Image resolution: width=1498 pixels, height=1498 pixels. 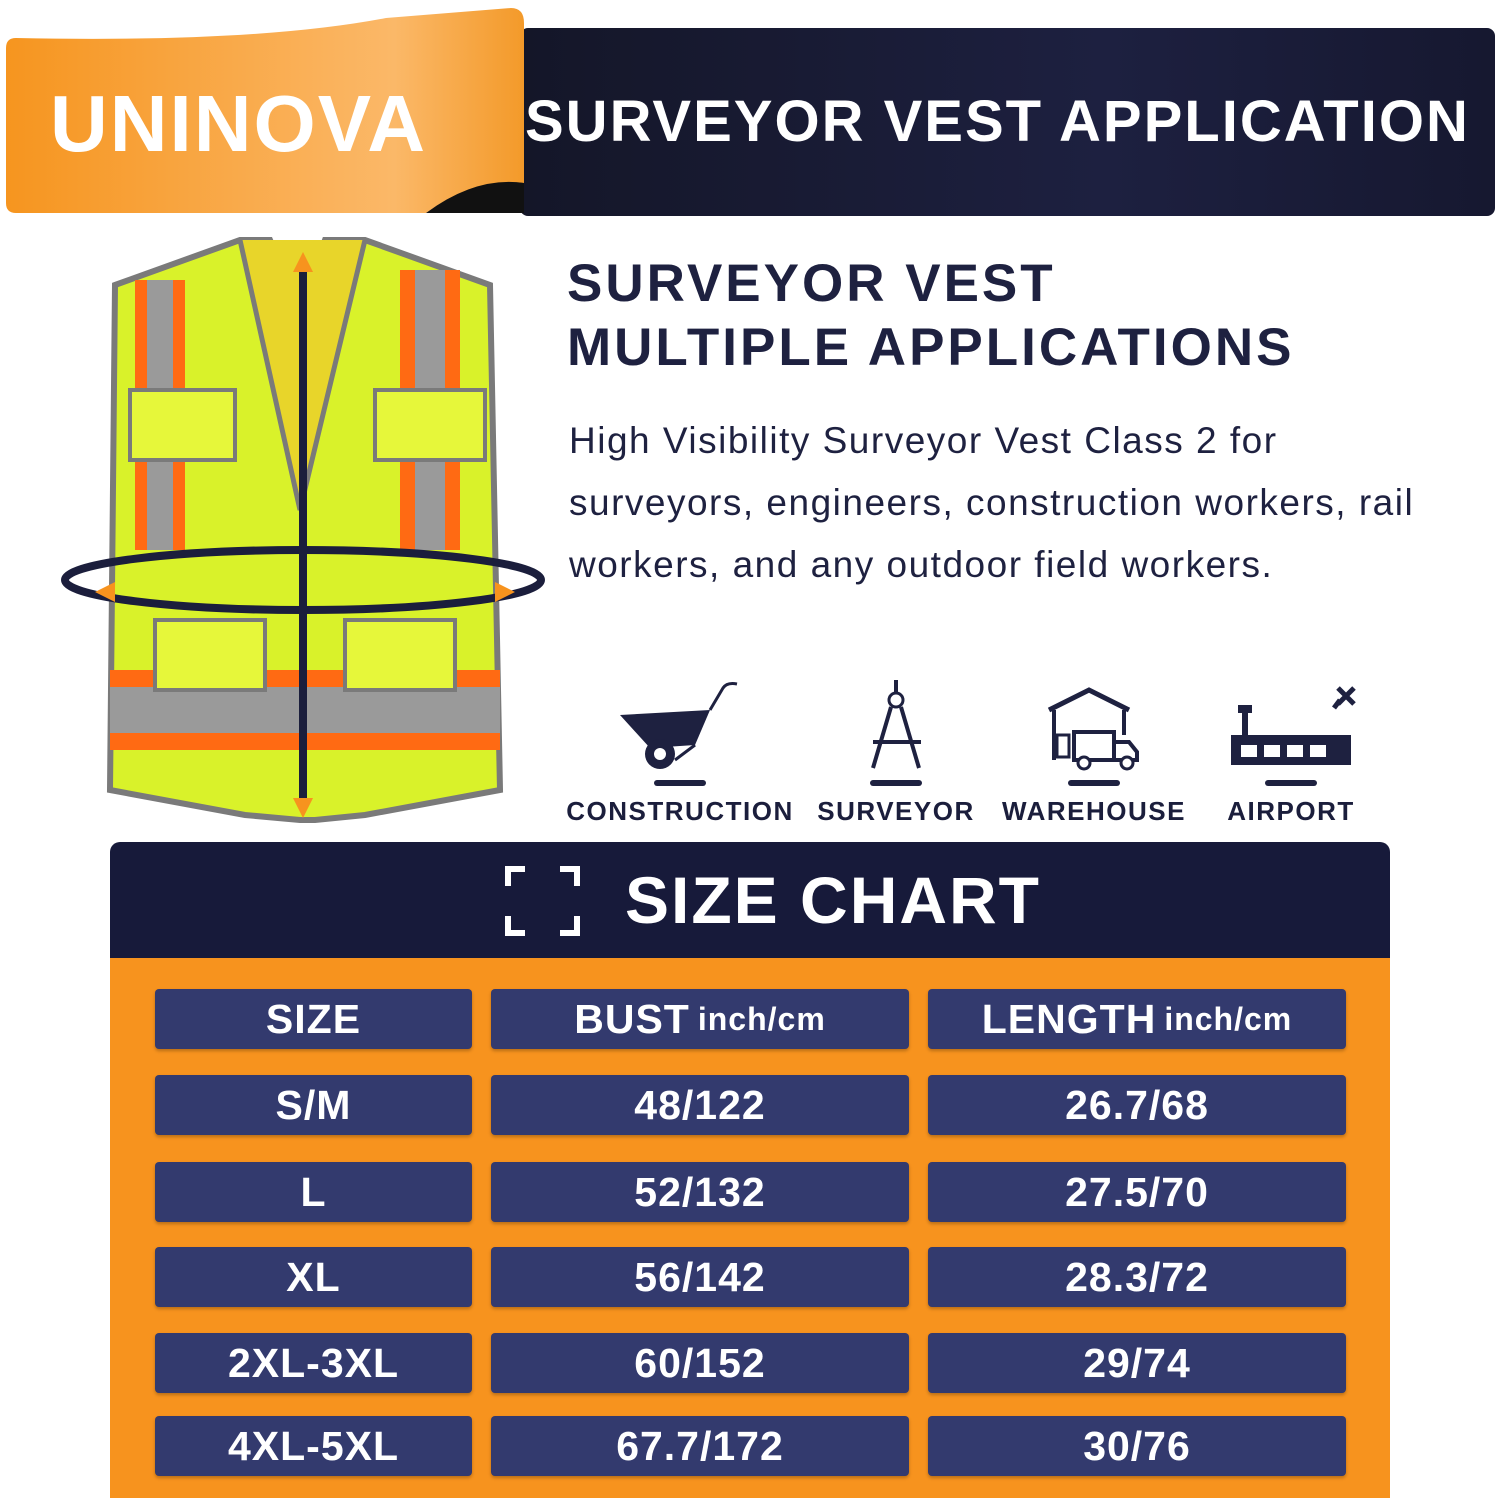 I want to click on cell-text: 60/152, so click(x=700, y=1362).